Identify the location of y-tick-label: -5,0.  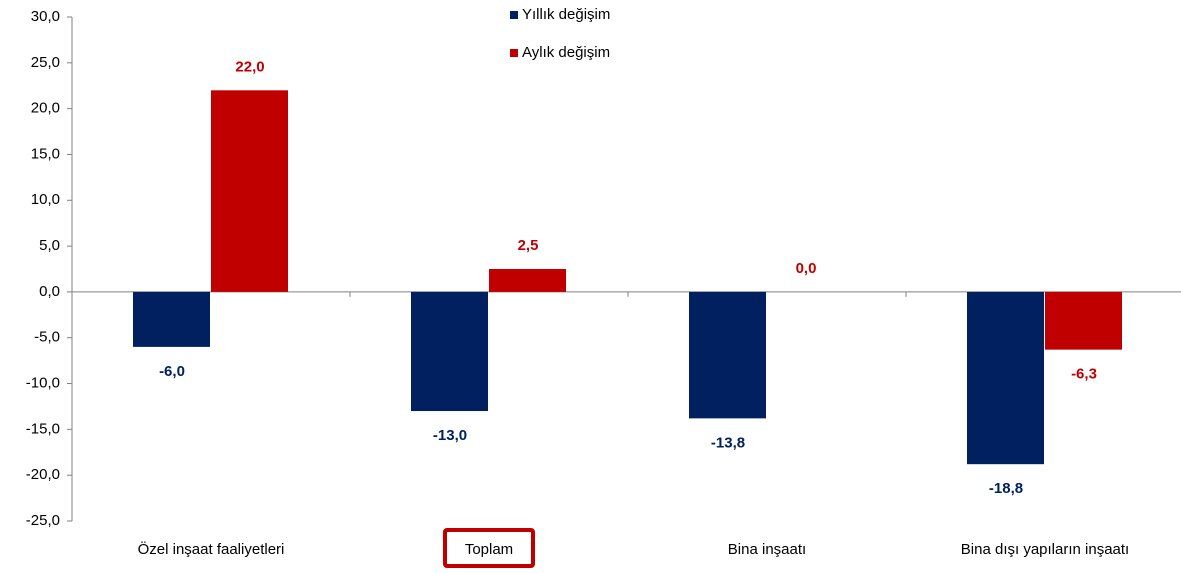
(47, 337).